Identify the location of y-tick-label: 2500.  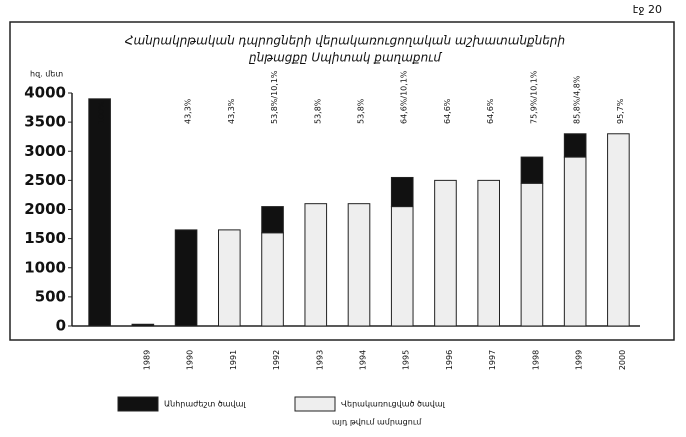
(45, 180).